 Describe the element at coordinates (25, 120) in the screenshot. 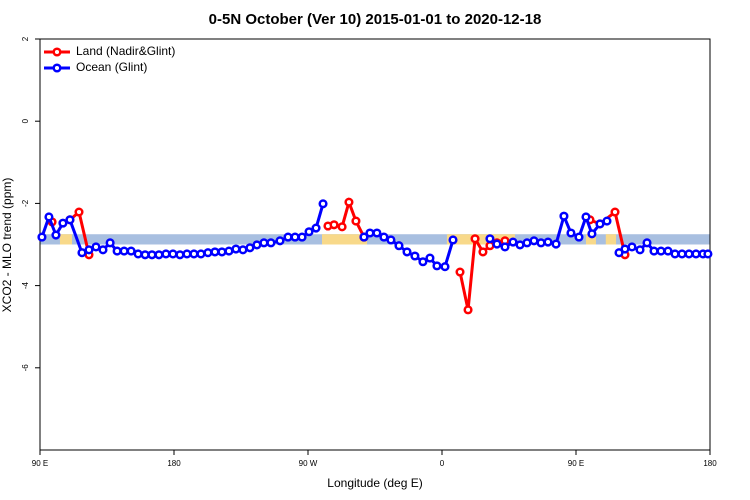

I see `y-tick-label: 0` at that location.